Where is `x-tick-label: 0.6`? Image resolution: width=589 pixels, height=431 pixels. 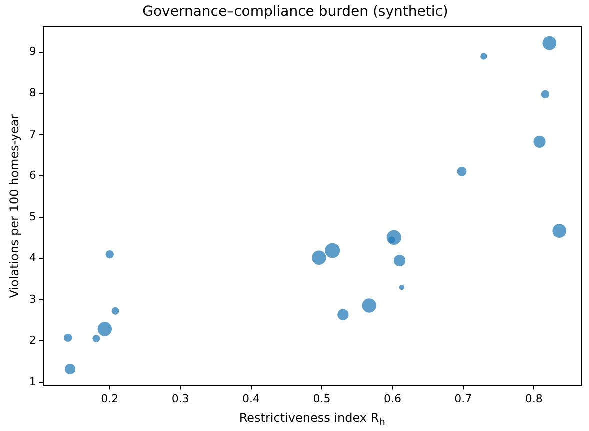 x-tick-label: 0.6 is located at coordinates (393, 399).